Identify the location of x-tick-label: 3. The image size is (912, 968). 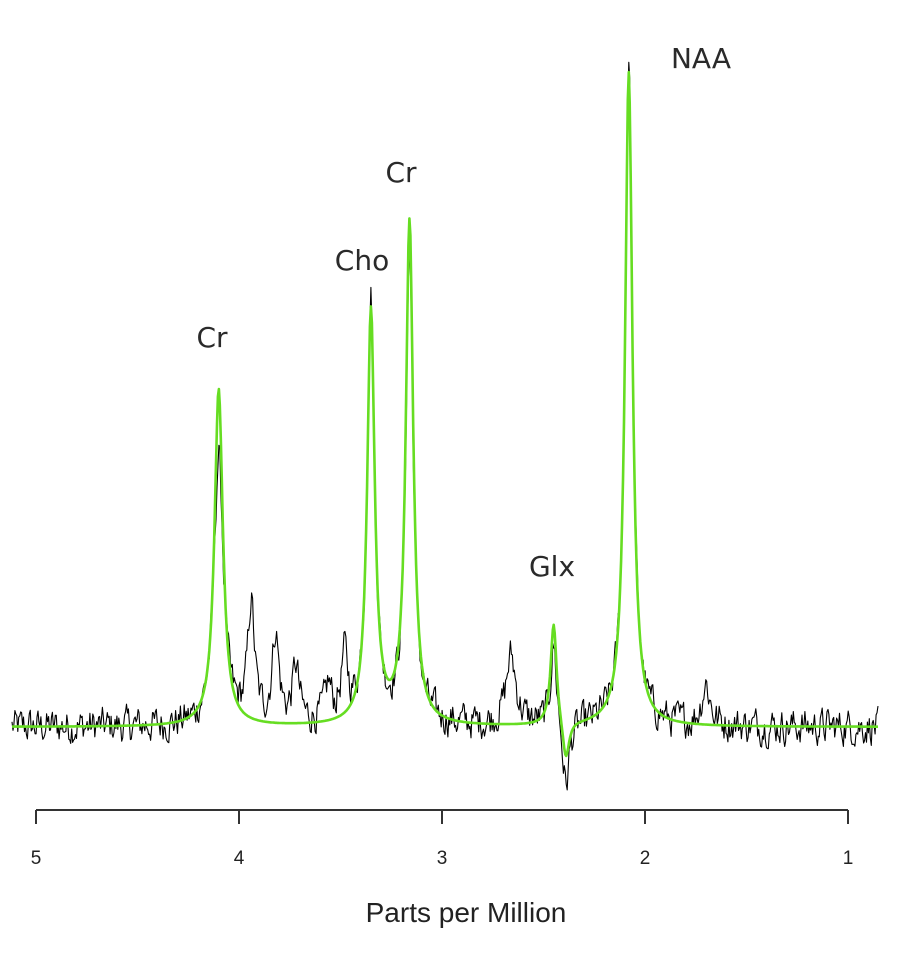
(442, 858).